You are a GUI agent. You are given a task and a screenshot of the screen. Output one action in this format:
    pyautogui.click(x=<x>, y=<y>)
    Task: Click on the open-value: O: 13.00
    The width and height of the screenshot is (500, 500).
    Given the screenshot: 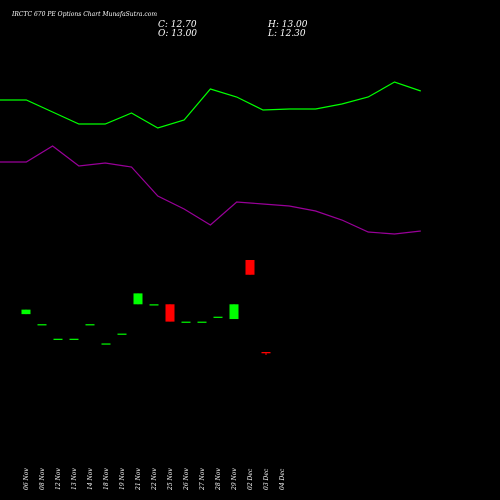 What is the action you would take?
    pyautogui.click(x=177, y=34)
    